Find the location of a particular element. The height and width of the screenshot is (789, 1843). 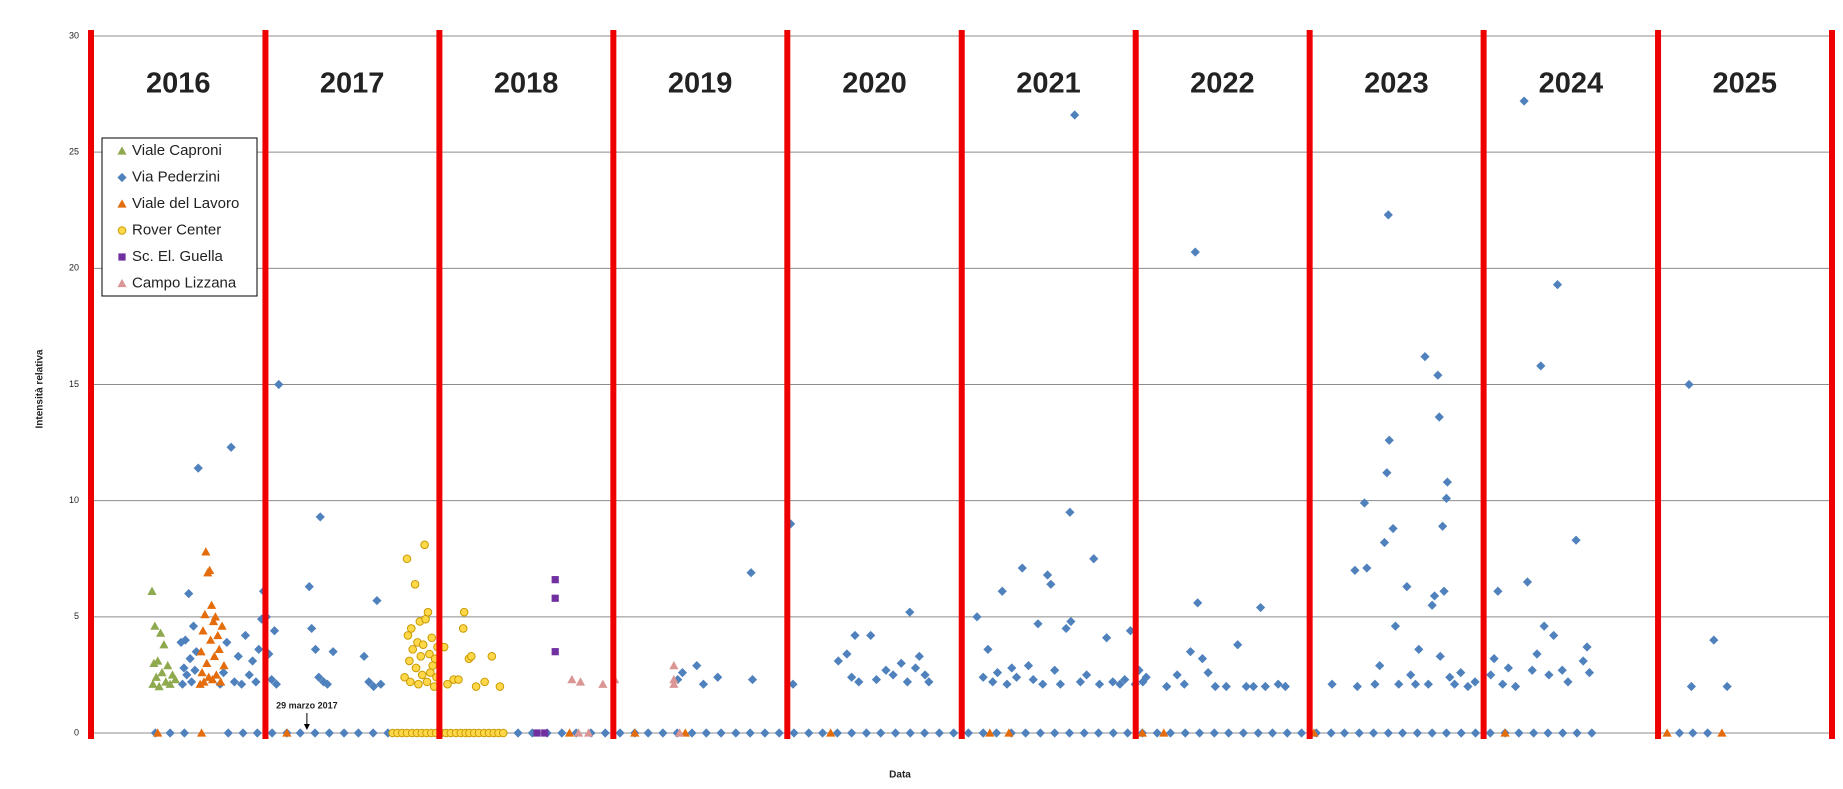

year-label: 2025 is located at coordinates (1745, 84).